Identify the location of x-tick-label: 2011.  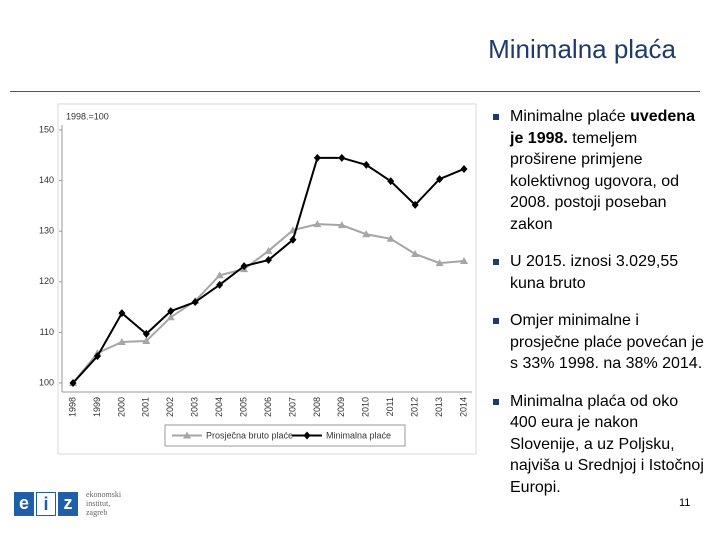
(390, 406).